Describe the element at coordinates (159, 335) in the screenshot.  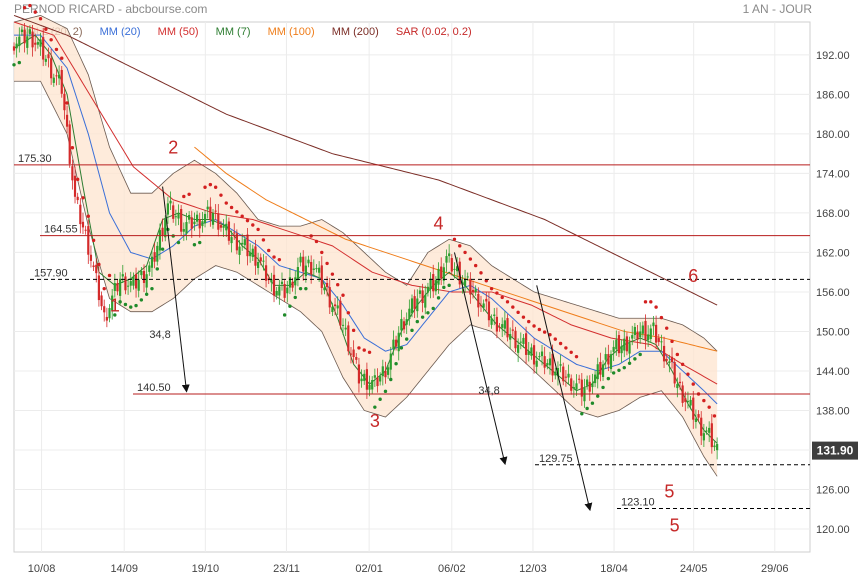
I see `measure-label: 34,8` at that location.